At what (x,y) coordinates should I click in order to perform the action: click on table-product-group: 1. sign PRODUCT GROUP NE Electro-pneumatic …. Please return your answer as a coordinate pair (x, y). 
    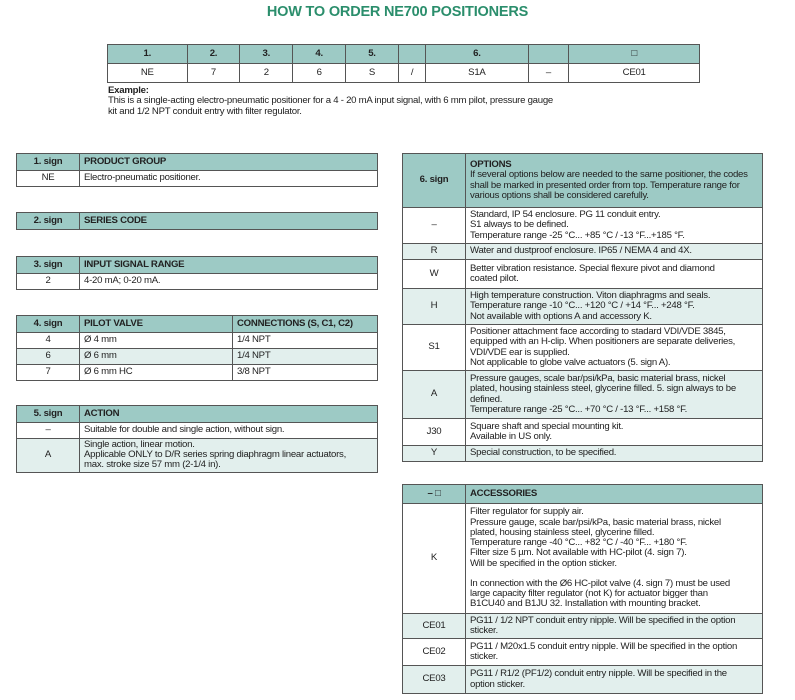
    Looking at the image, I should click on (197, 170).